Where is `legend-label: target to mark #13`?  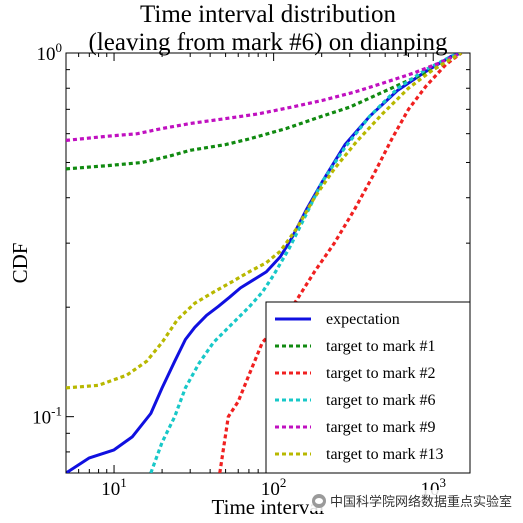
legend-label: target to mark #13 is located at coordinates (384, 454).